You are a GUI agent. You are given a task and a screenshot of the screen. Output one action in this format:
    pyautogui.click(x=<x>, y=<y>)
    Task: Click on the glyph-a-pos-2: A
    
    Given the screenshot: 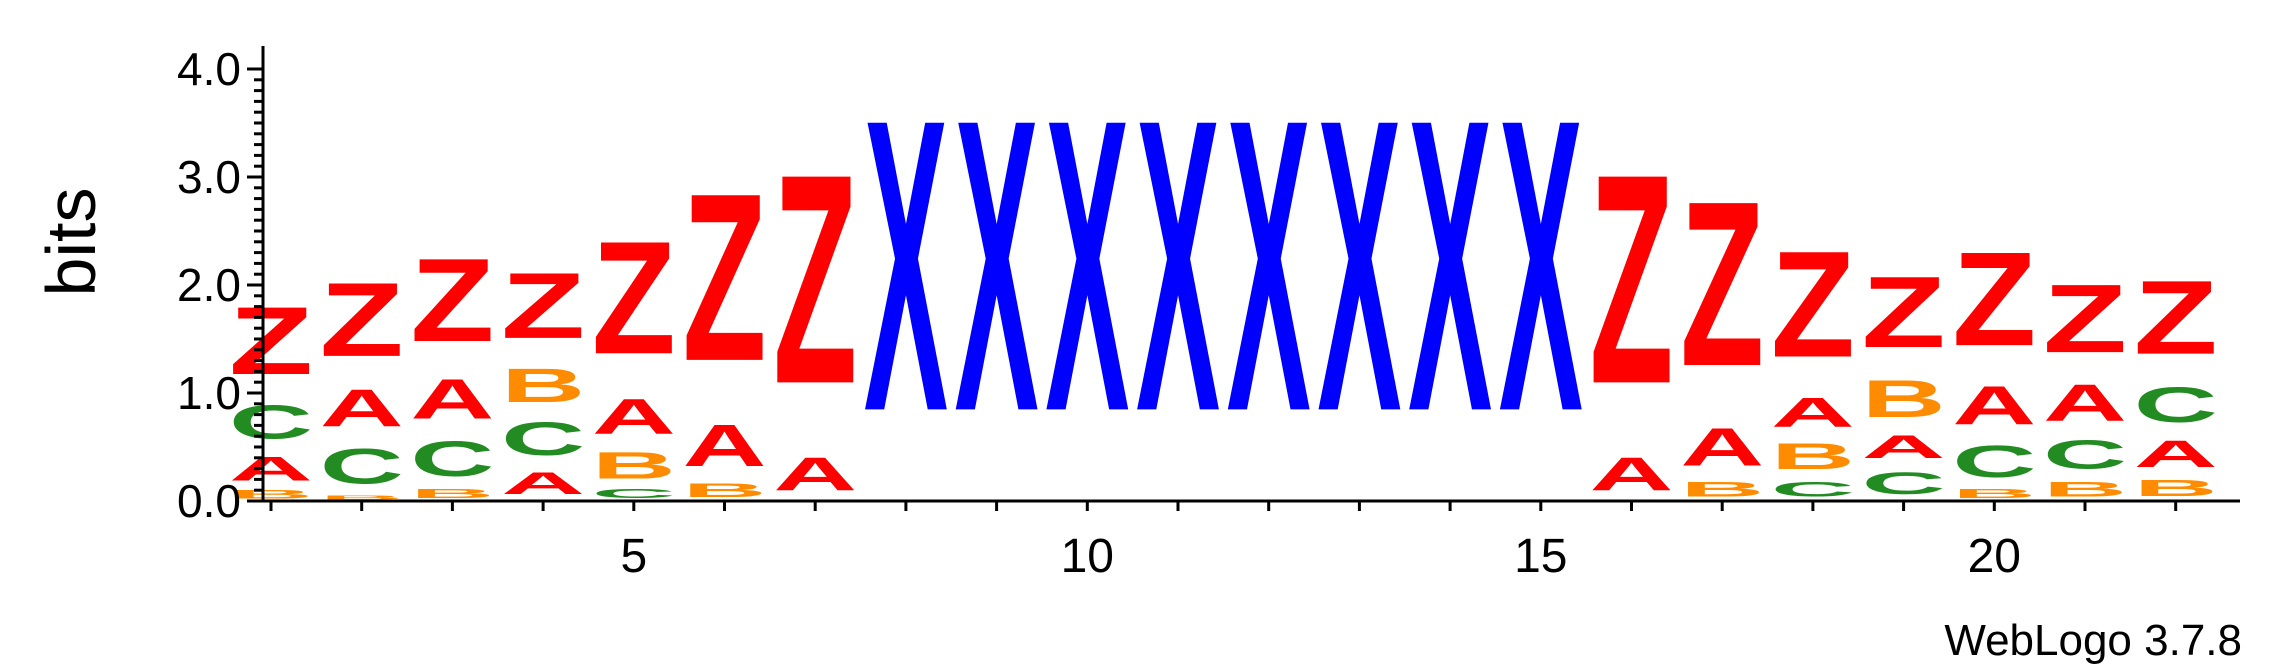 What is the action you would take?
    pyautogui.click(x=362, y=408)
    